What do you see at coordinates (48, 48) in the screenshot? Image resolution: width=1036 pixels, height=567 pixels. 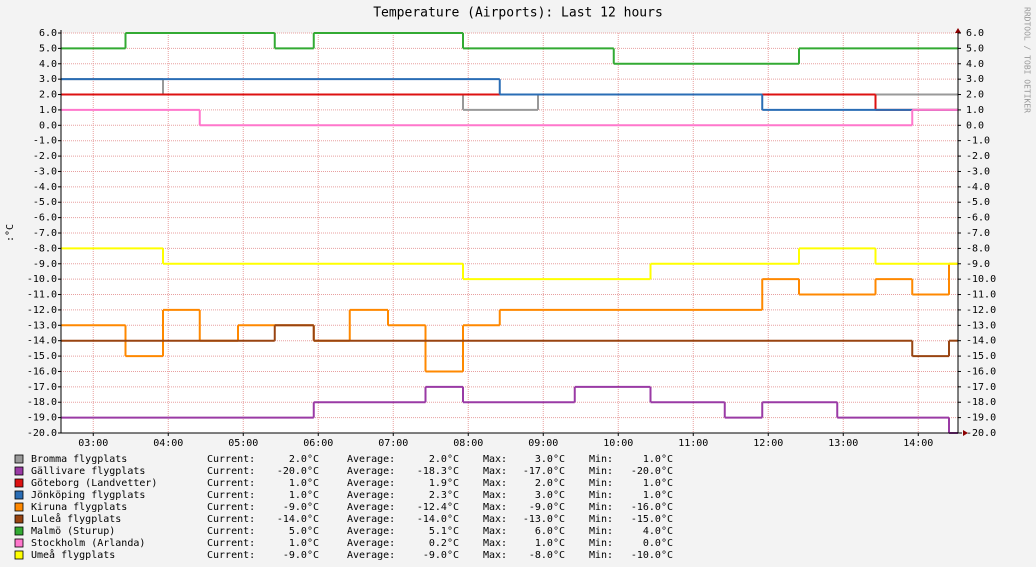 I see `y-tick-label: 5.0` at bounding box center [48, 48].